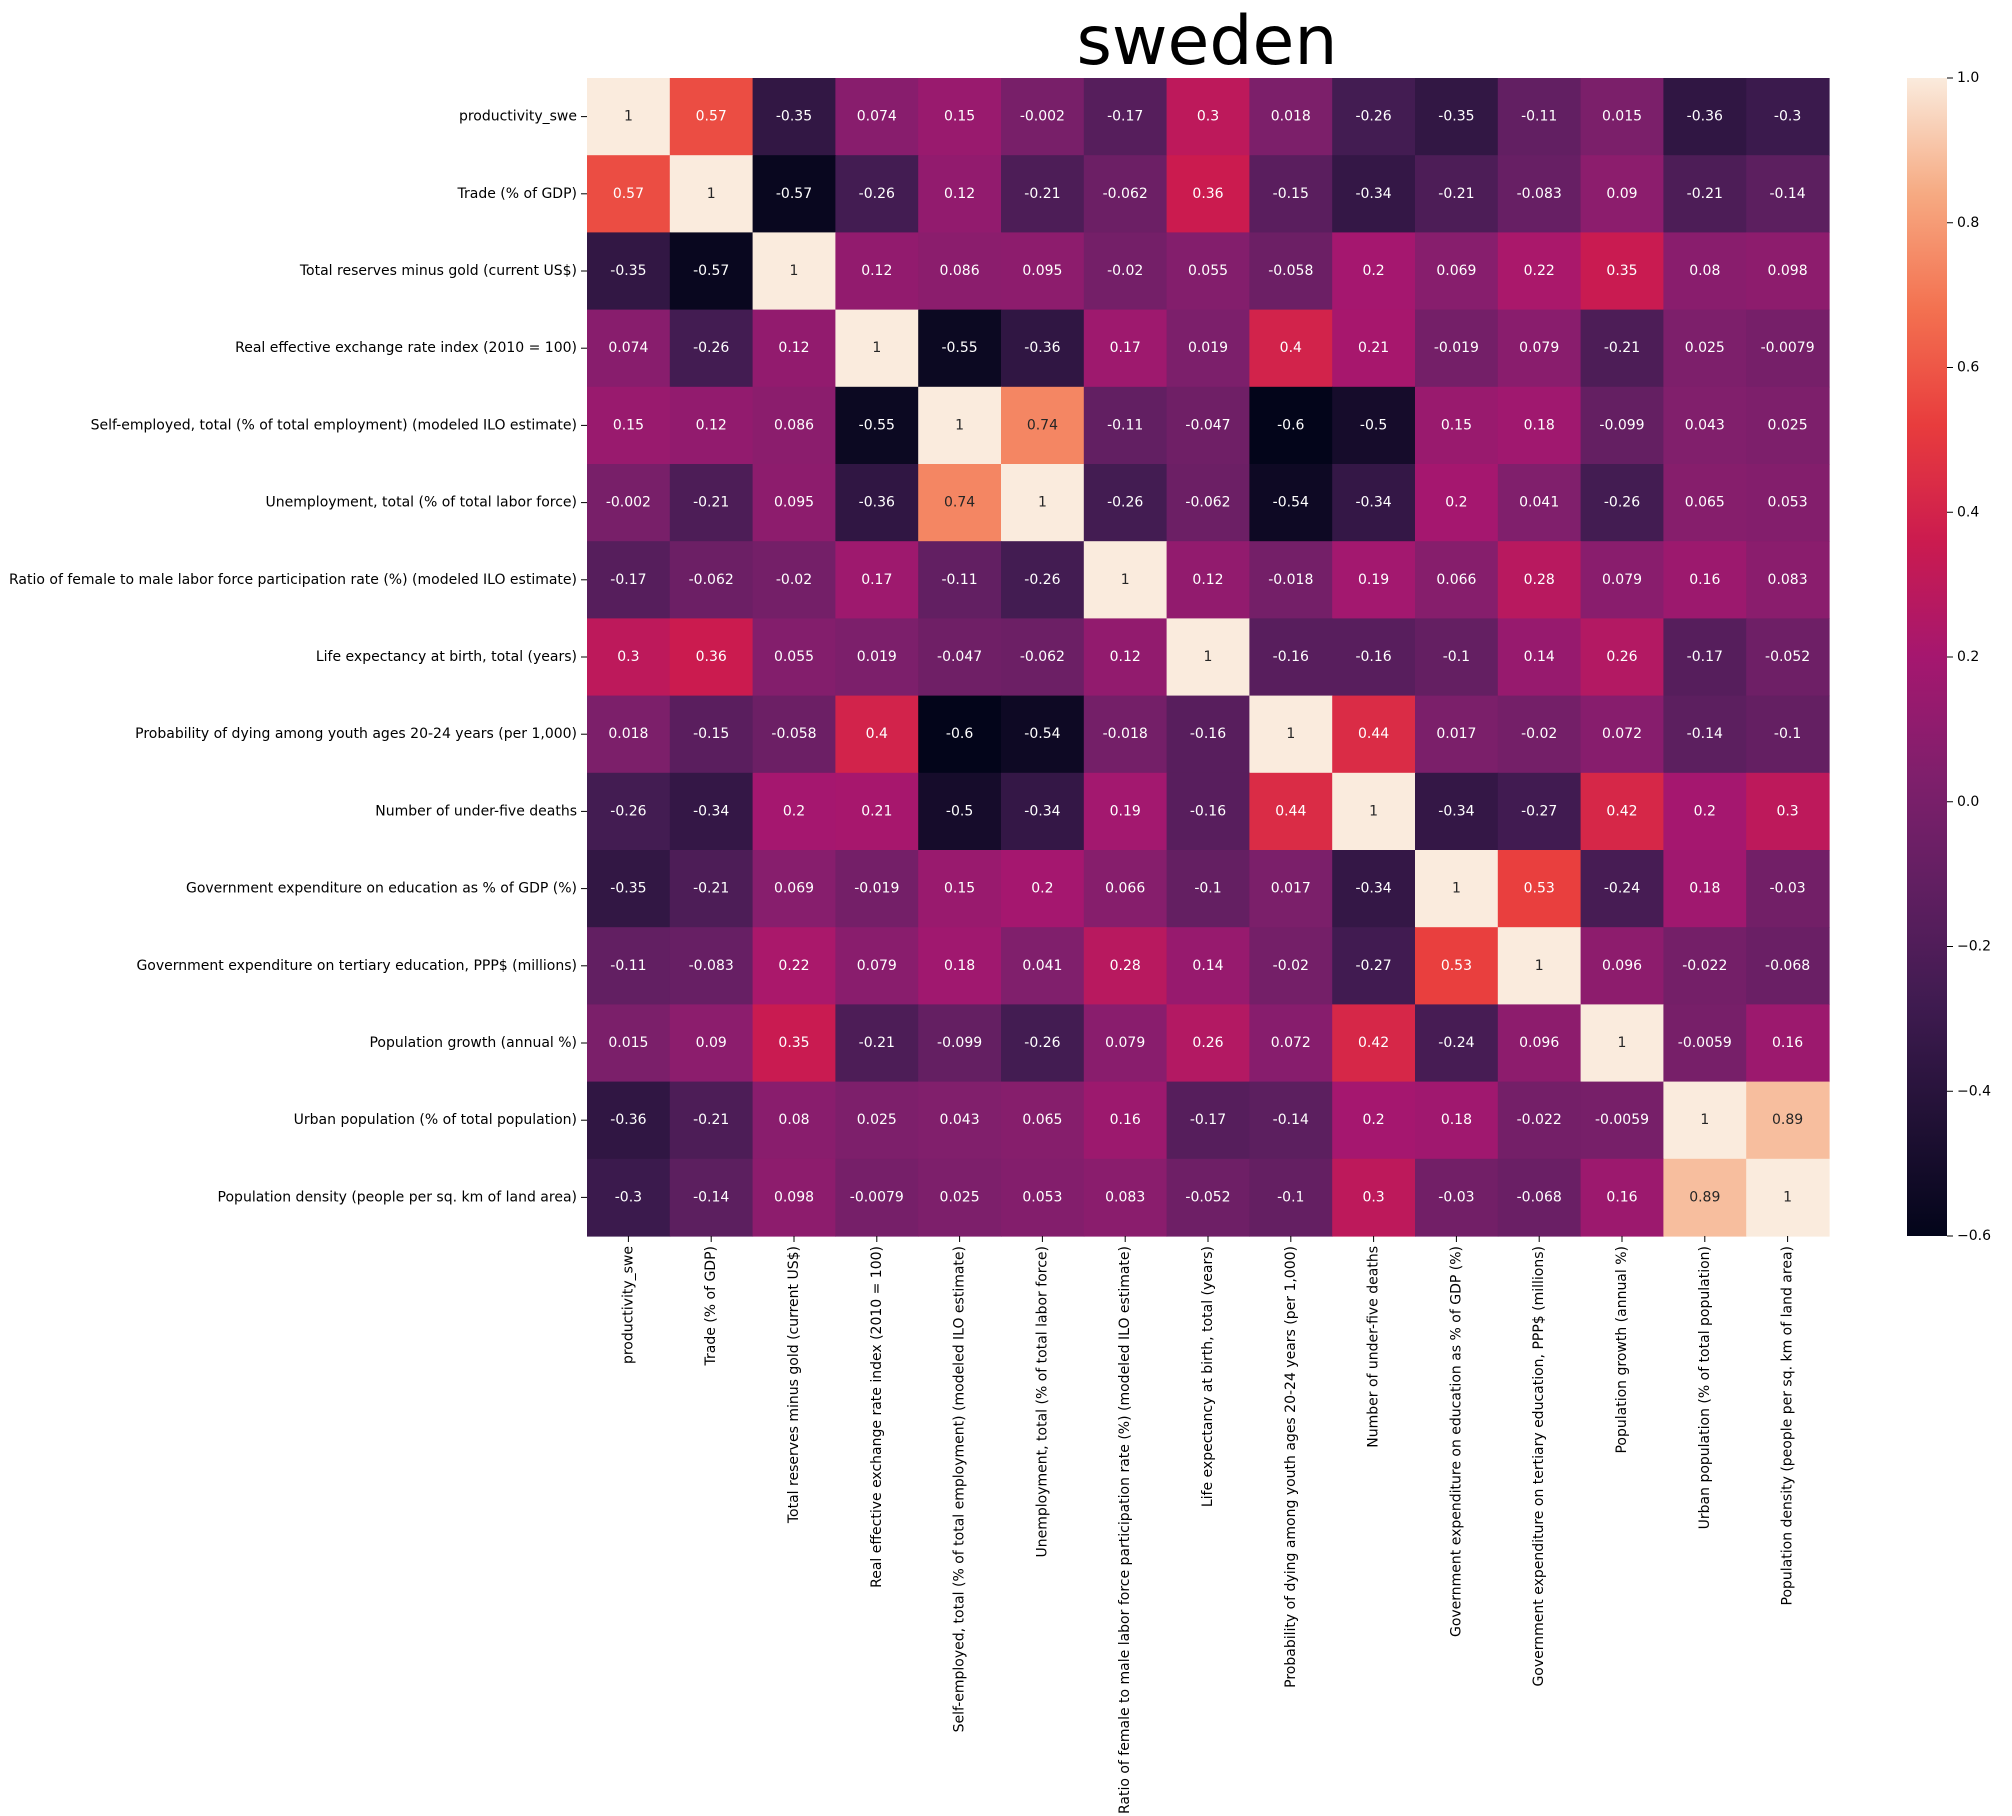  I want to click on cell-value-label: -0.27, so click(1373, 966).